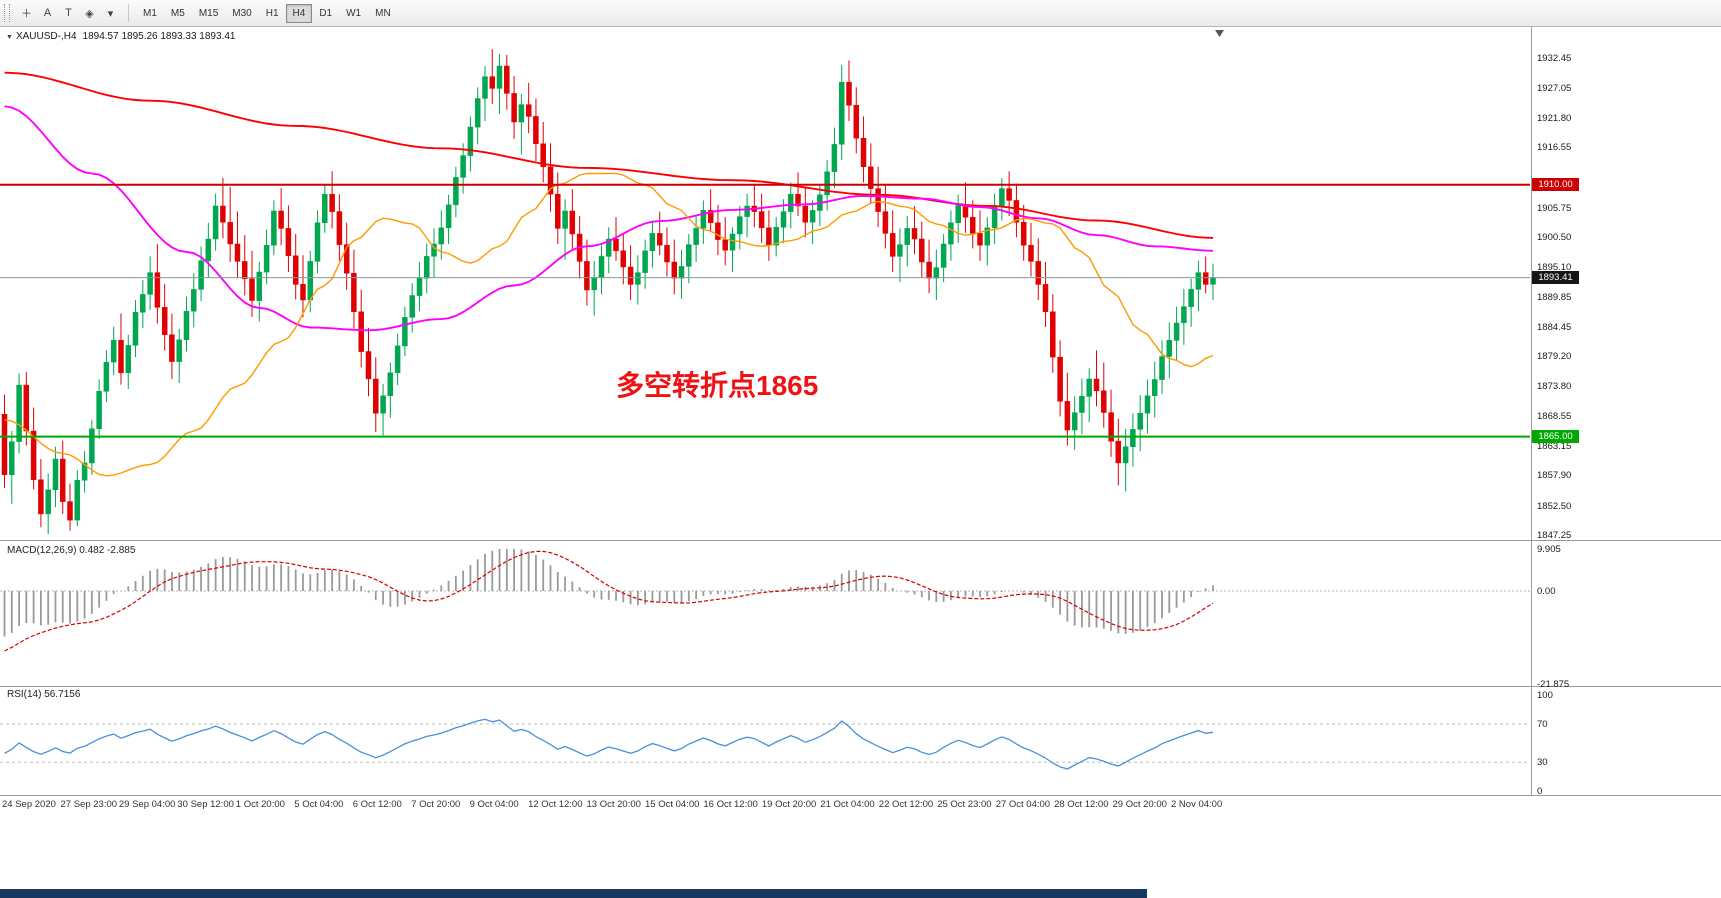  Describe the element at coordinates (1555, 185) in the screenshot. I see `resistance-price-tag: 1910.00` at that location.